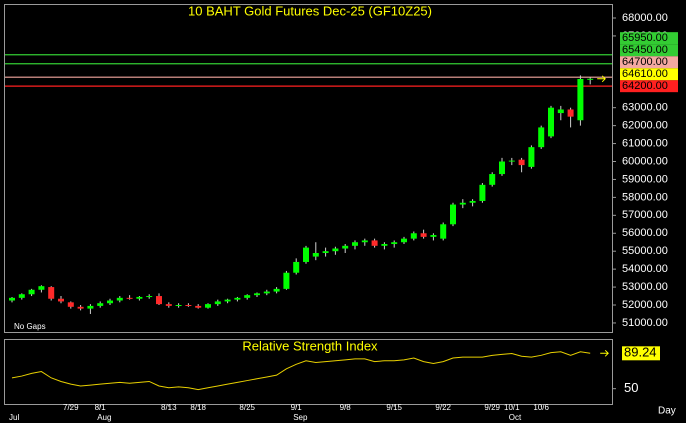 This screenshot has width=686, height=423. I want to click on x-tick-label: 8/1, so click(101, 407).